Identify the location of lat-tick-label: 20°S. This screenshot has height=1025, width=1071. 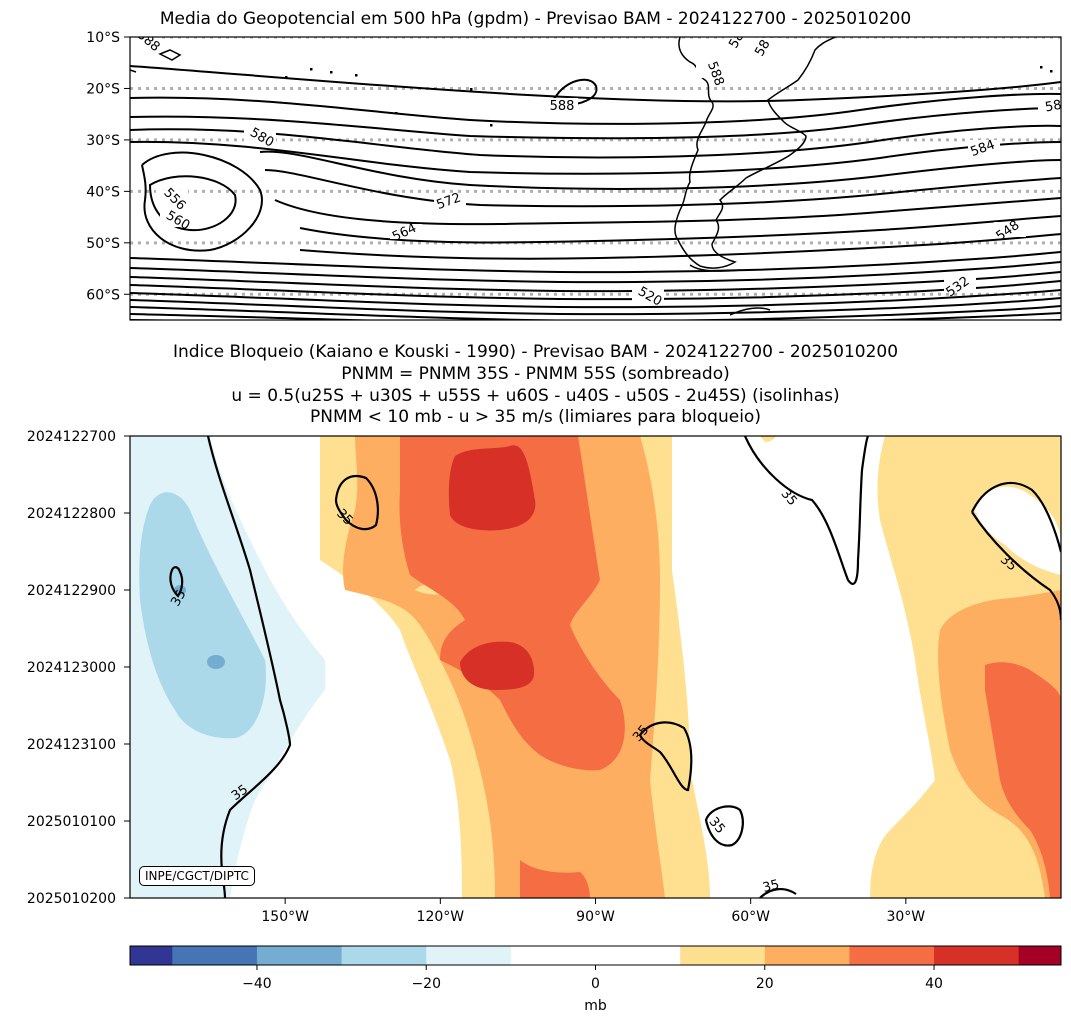
(103, 89).